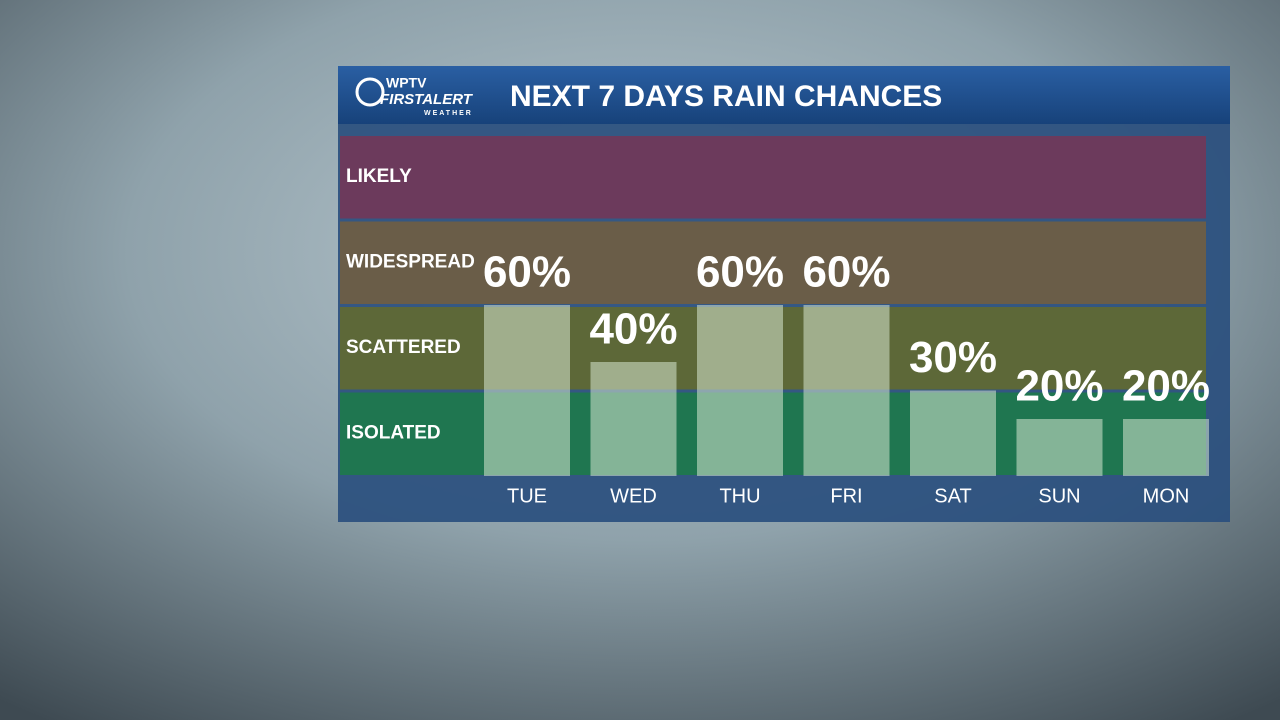 The image size is (1280, 720). Describe the element at coordinates (953, 357) in the screenshot. I see `value-label: 30%` at that location.